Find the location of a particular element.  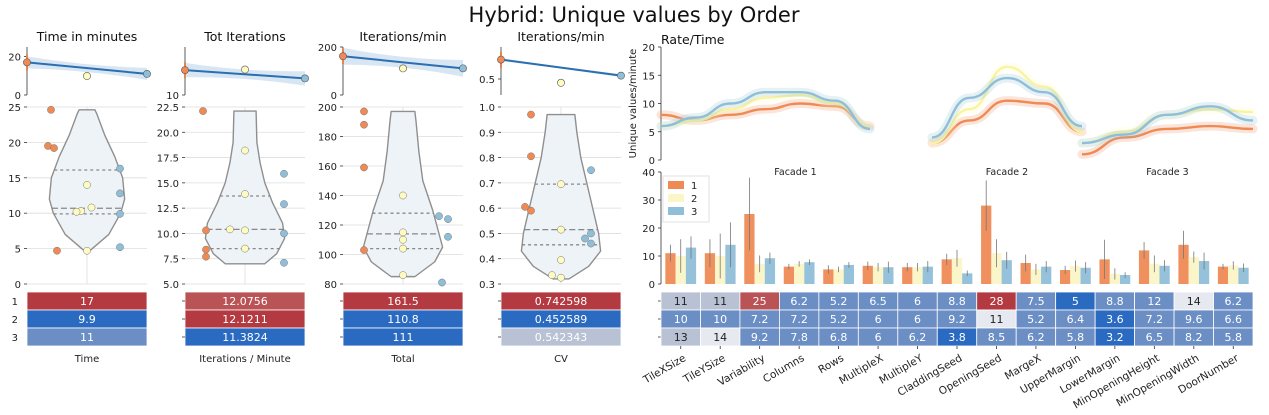

tick-label: 180 is located at coordinates (327, 138).